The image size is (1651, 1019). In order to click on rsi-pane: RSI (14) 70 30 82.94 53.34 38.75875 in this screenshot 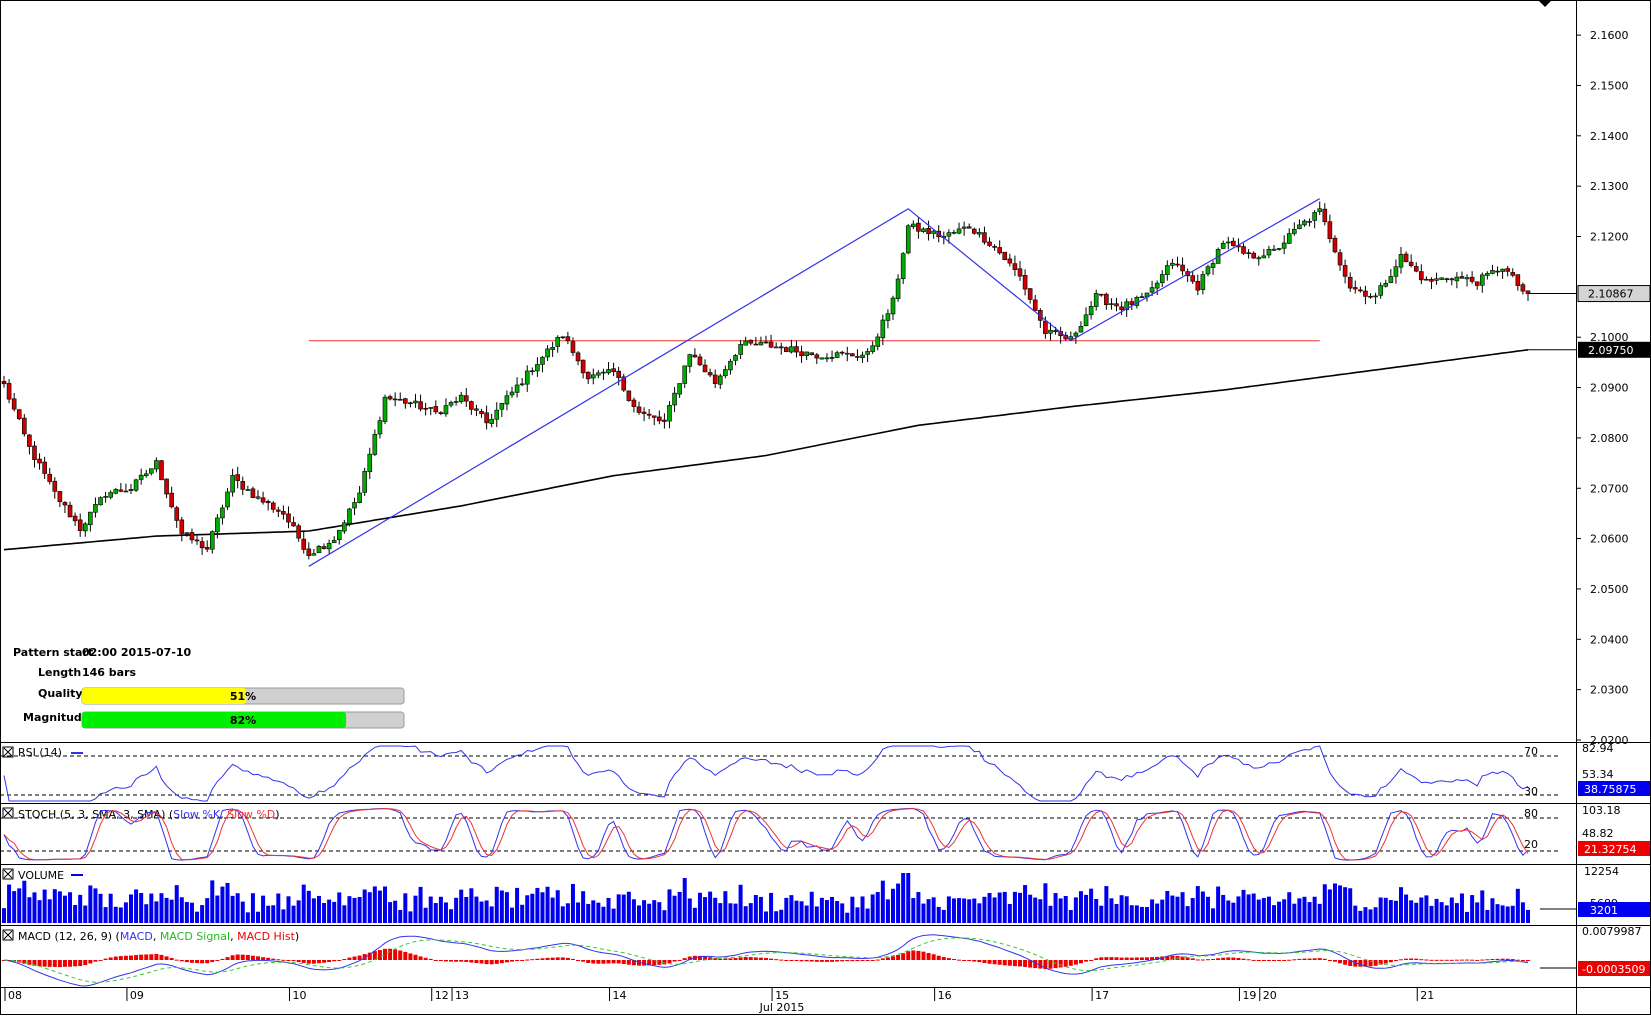, I will do `click(825, 772)`.